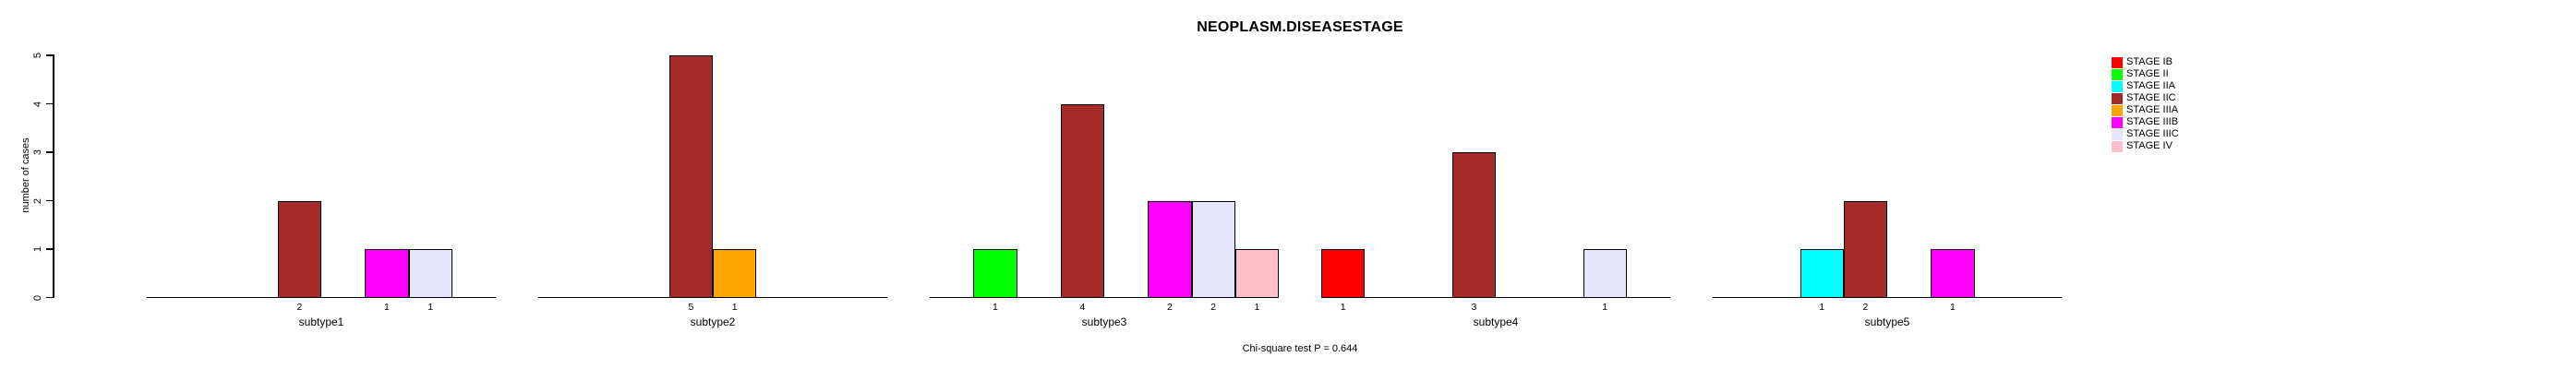  I want to click on bar-subtype3-stage-iiib, so click(1170, 249).